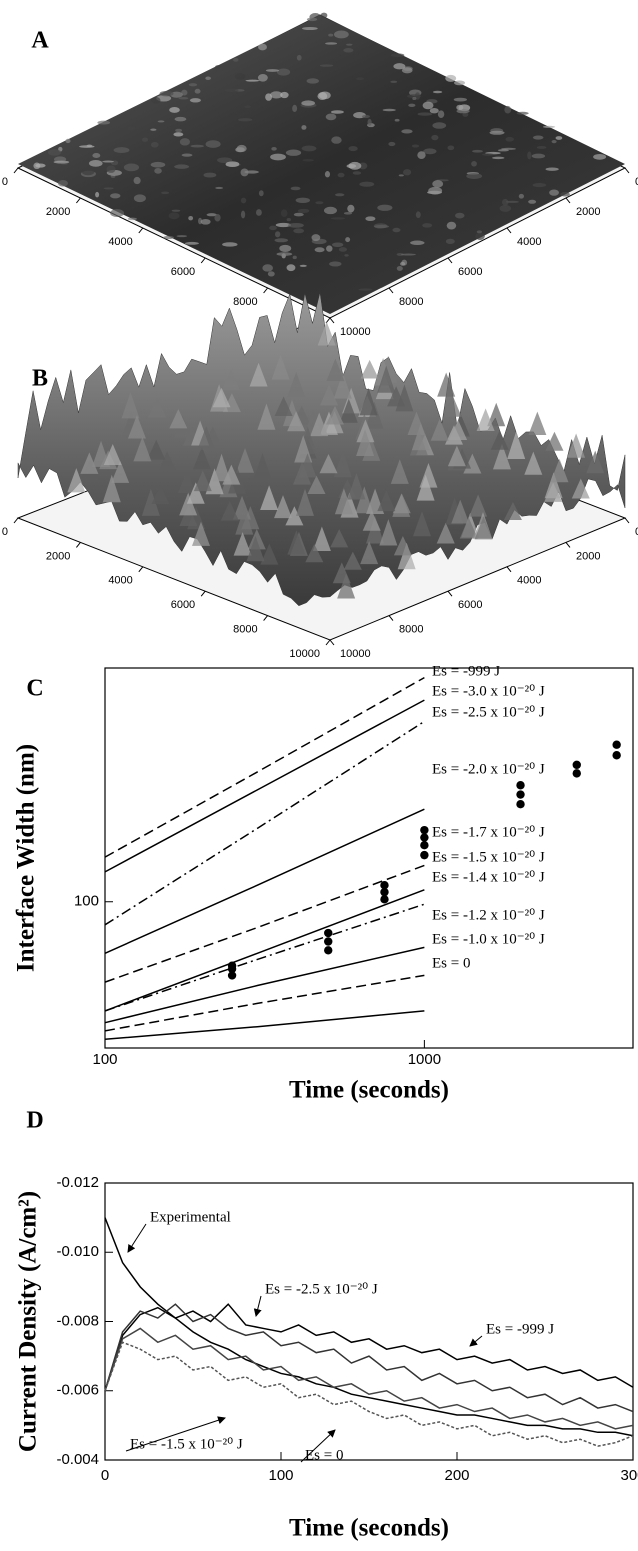  I want to click on x-tick-label: 100, so click(280, 1475).